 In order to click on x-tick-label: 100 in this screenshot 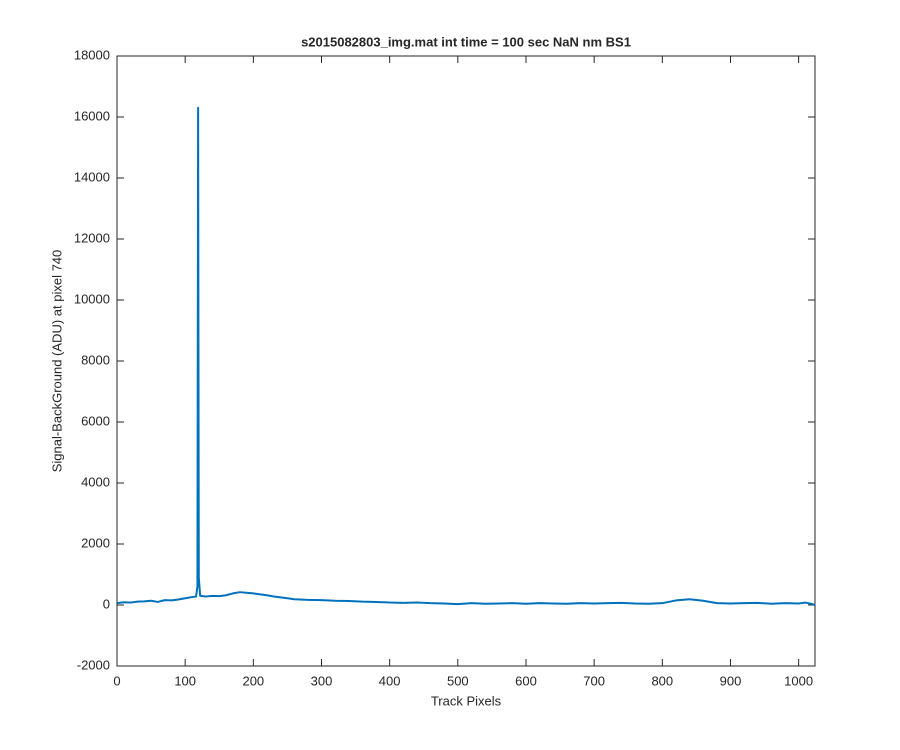, I will do `click(185, 680)`.